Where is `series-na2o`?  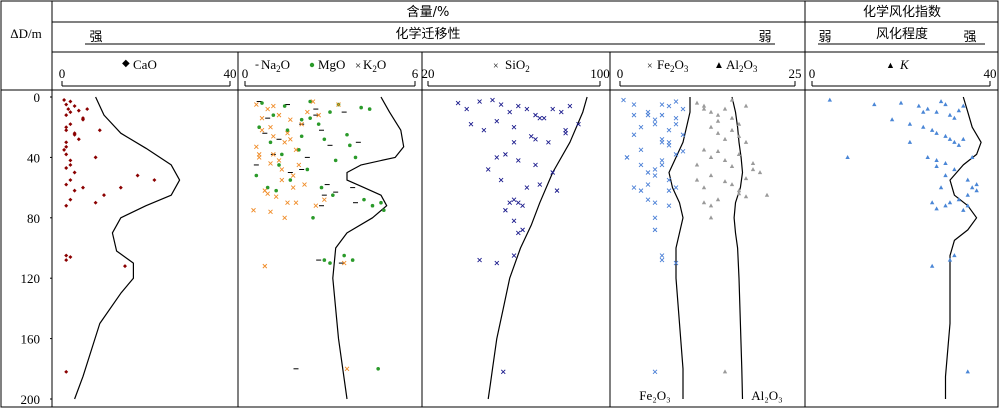
series-na2o is located at coordinates (307, 235).